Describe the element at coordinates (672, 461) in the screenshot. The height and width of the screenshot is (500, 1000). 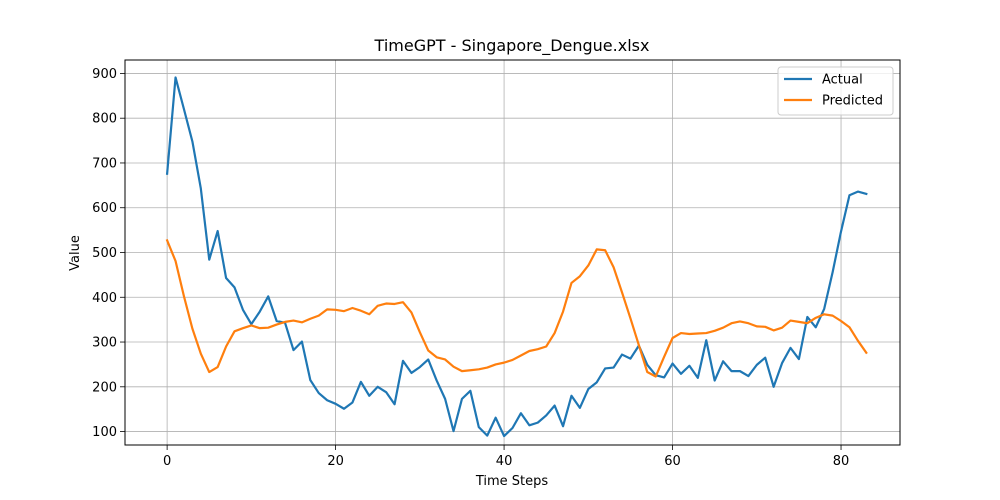
I see `x-tick-label: 60` at that location.